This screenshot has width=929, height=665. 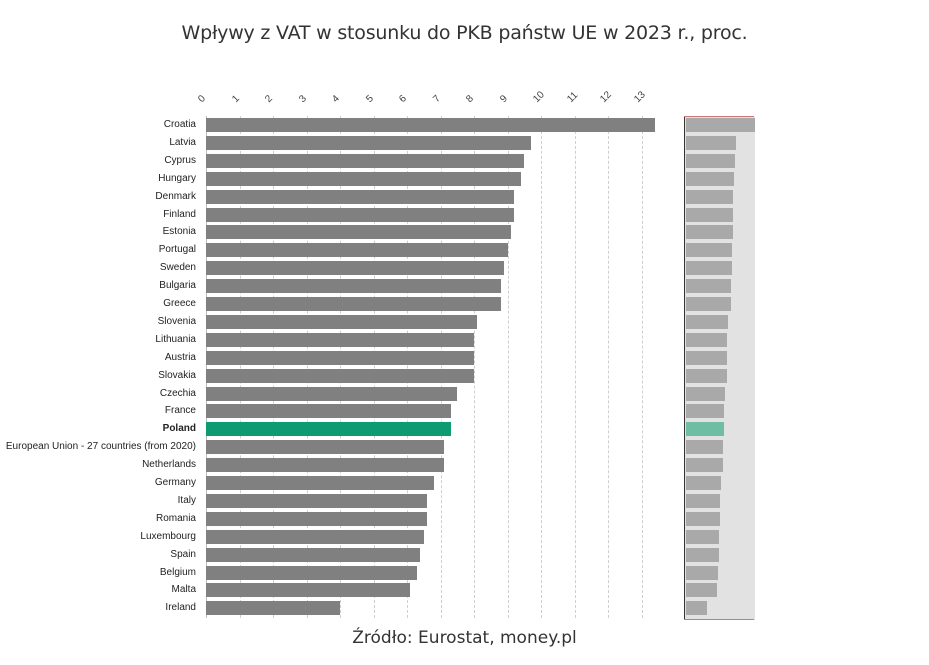 I want to click on category-label: Estonia, so click(x=179, y=232).